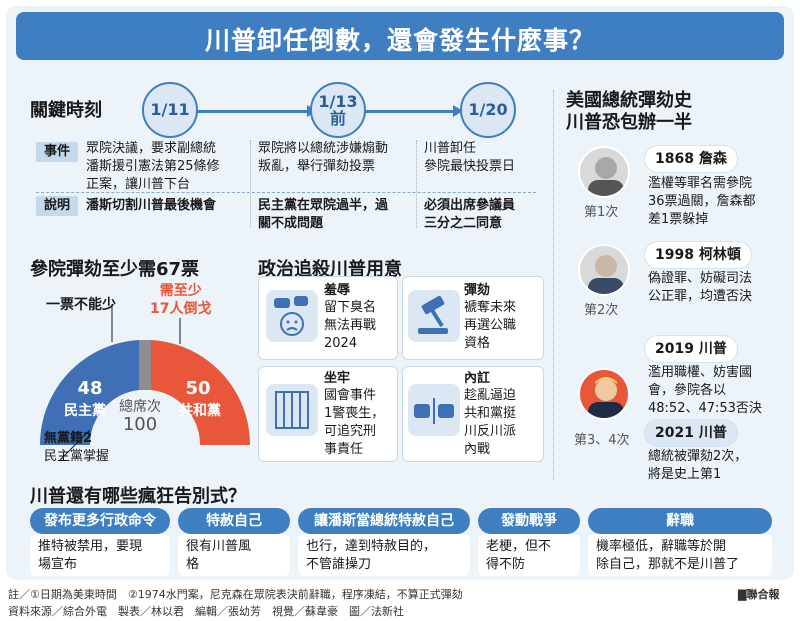 The width and height of the screenshot is (800, 621). Describe the element at coordinates (234, 555) in the screenshot. I see `trick-body: 很有川普風 格` at that location.